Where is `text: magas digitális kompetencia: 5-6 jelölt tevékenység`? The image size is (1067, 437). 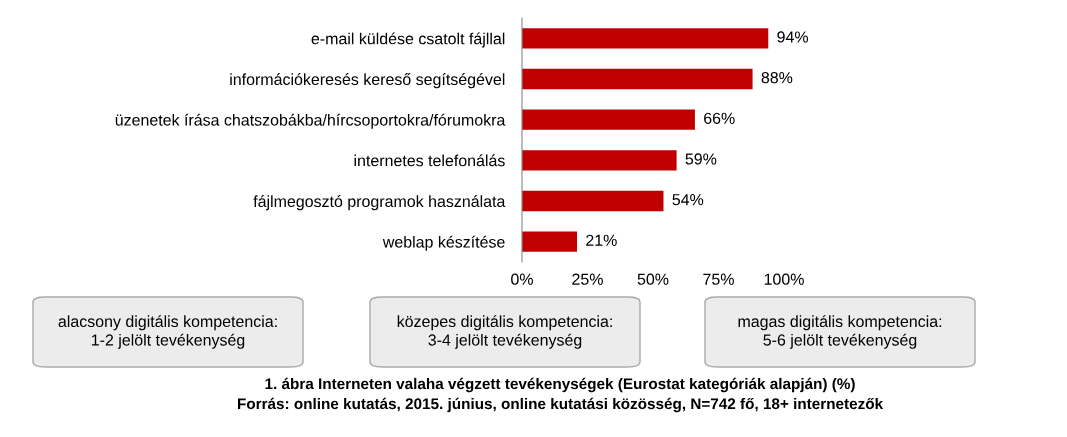 text: magas digitális kompetencia: 5-6 jelölt tevékenység is located at coordinates (840, 332).